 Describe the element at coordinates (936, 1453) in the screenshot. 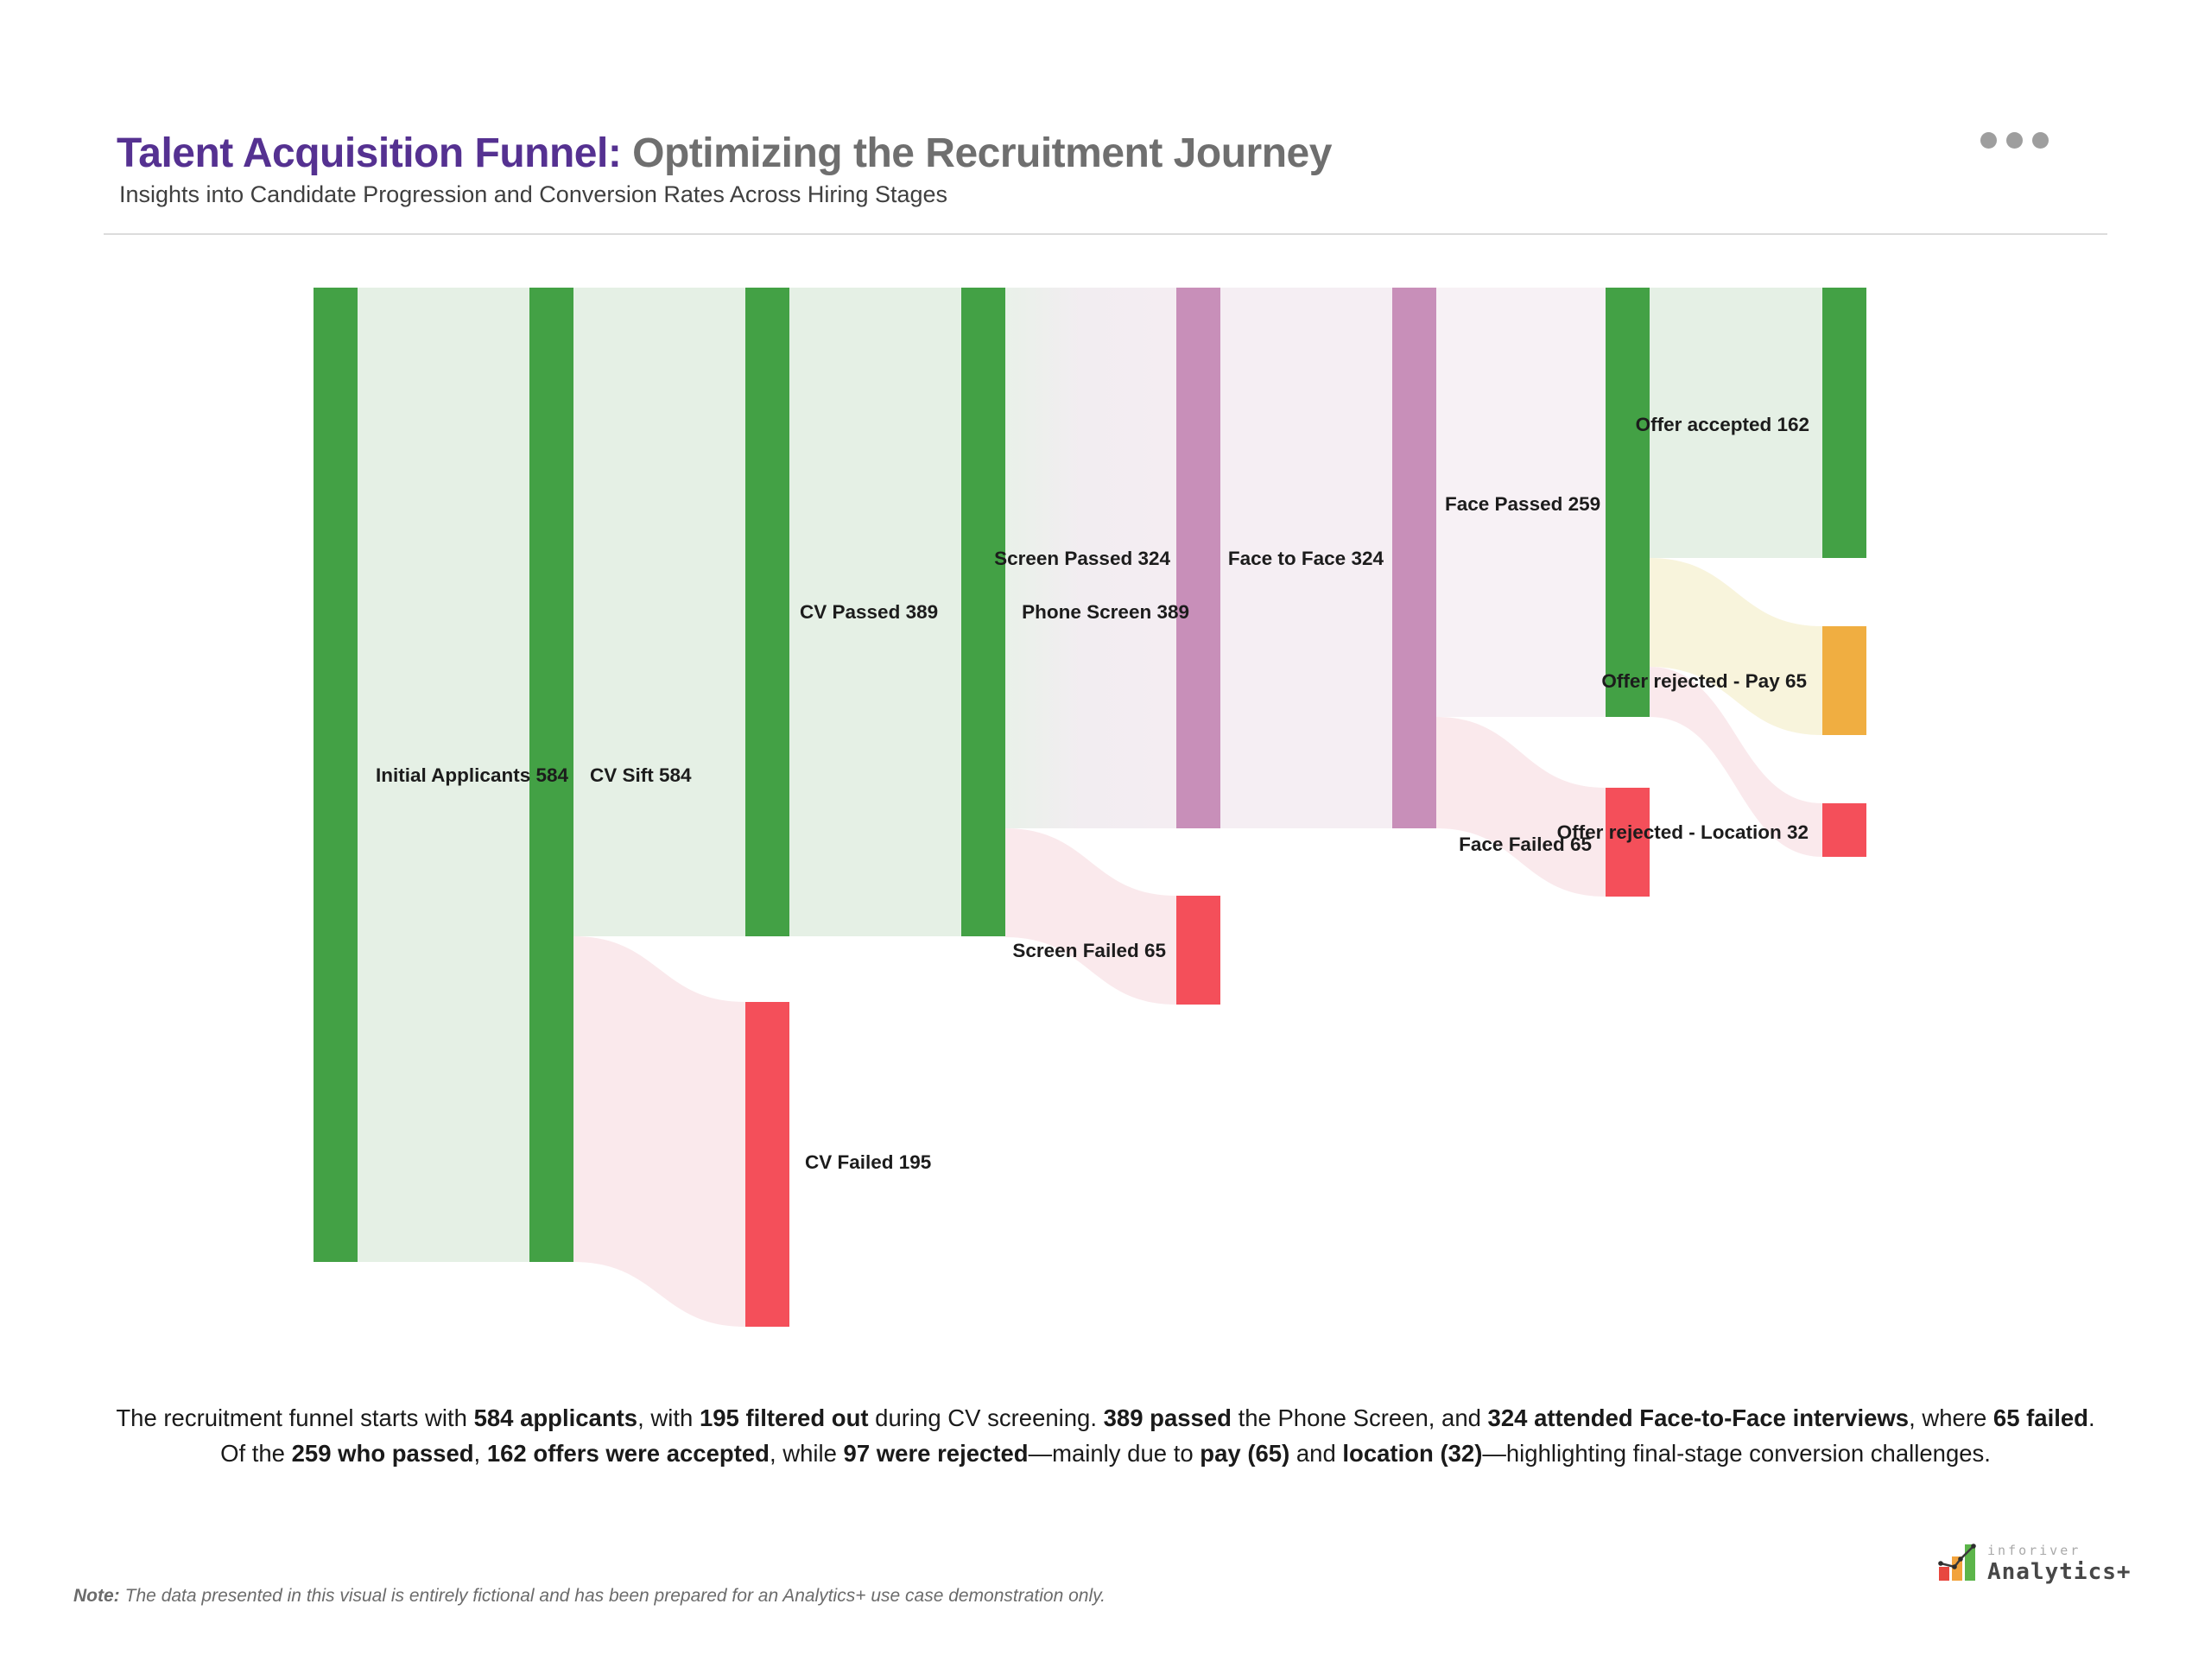

I see `summary-highlight: 97 were rejected` at that location.